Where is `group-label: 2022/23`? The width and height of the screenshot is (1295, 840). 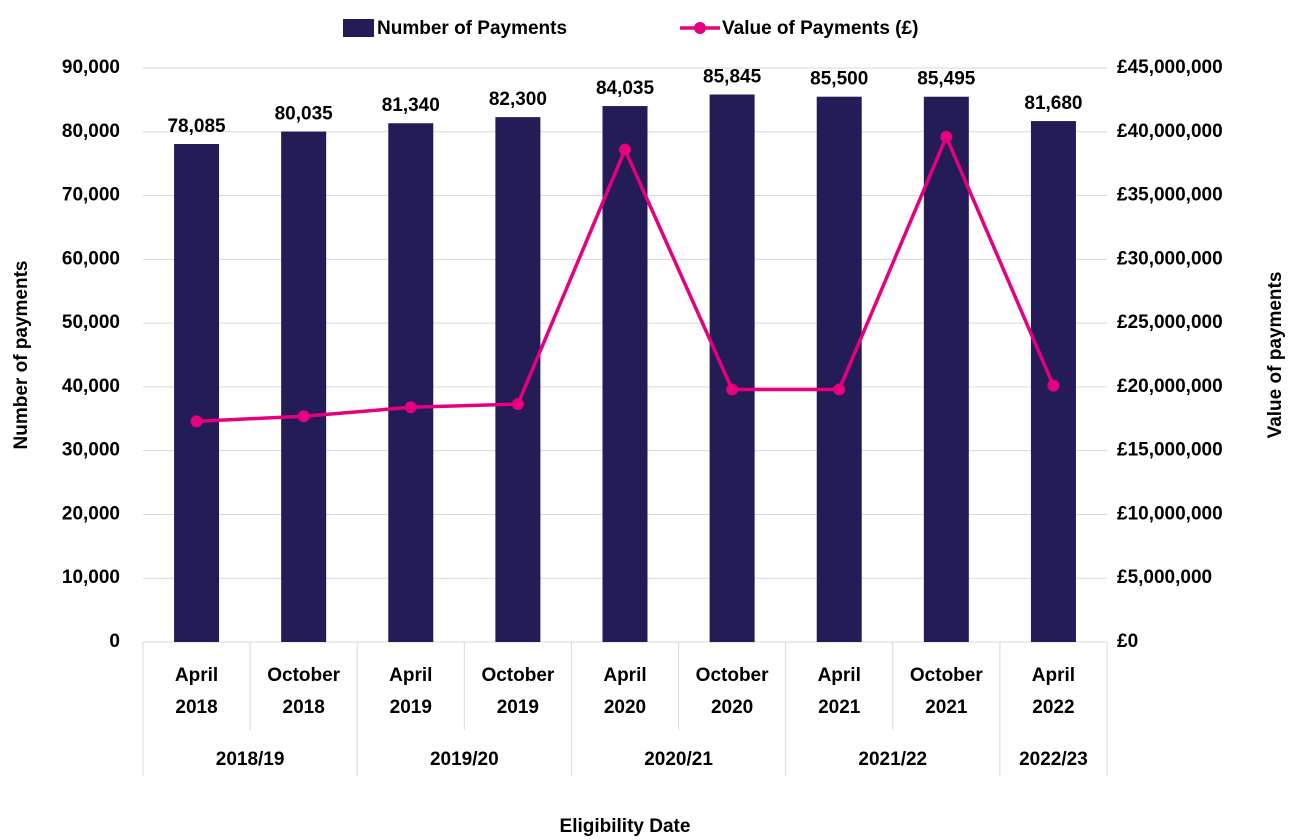
group-label: 2022/23 is located at coordinates (1053, 759).